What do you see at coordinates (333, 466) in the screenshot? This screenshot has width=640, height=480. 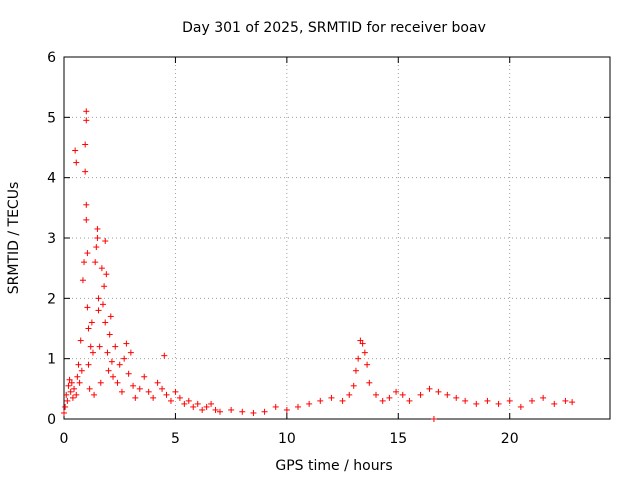 I see `x-axis-label: GPS time / hours` at bounding box center [333, 466].